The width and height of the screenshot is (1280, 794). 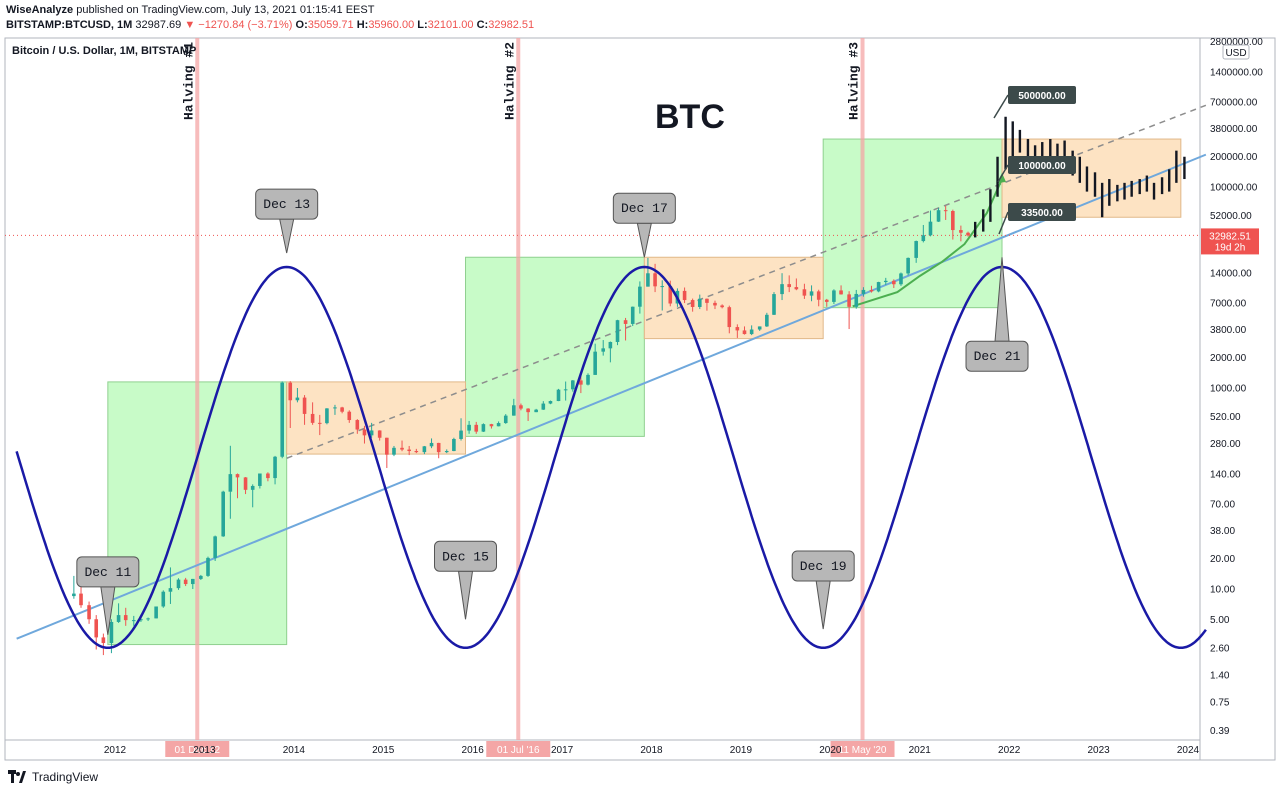 I want to click on time-tick-label: 2020, so click(x=830, y=750).